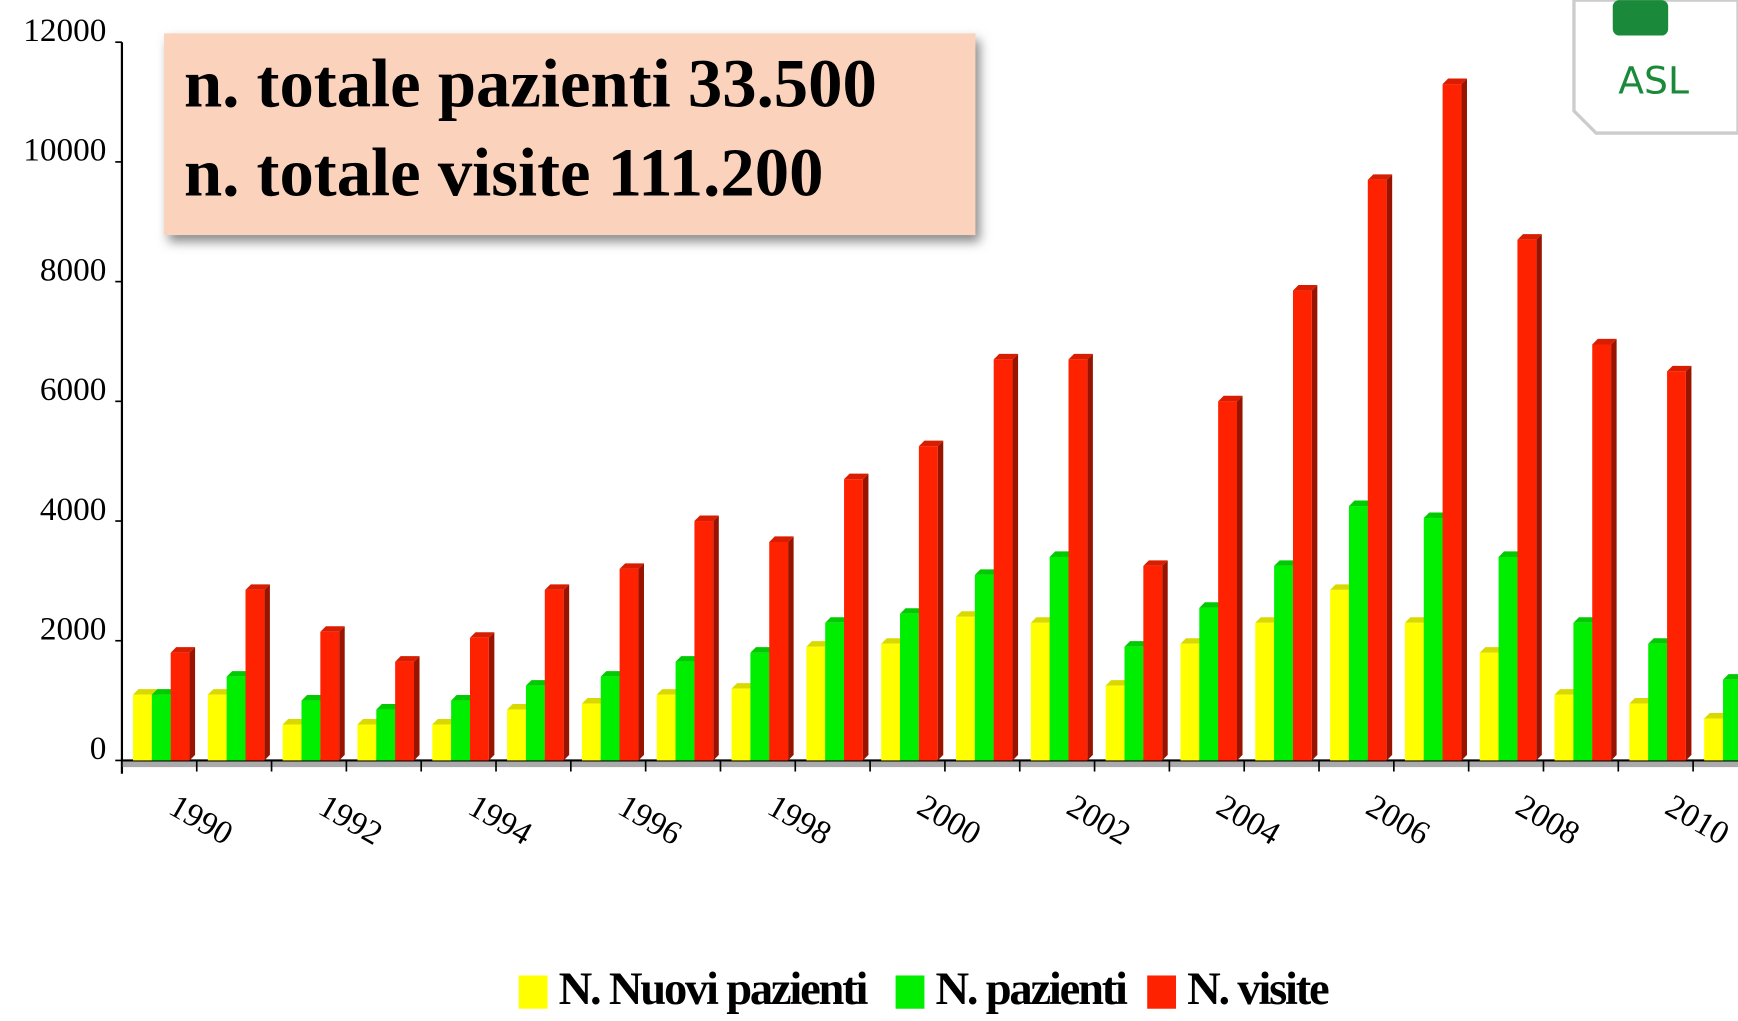 The image size is (1738, 1021). What do you see at coordinates (64, 150) in the screenshot?
I see `y-tick-label: 10000` at bounding box center [64, 150].